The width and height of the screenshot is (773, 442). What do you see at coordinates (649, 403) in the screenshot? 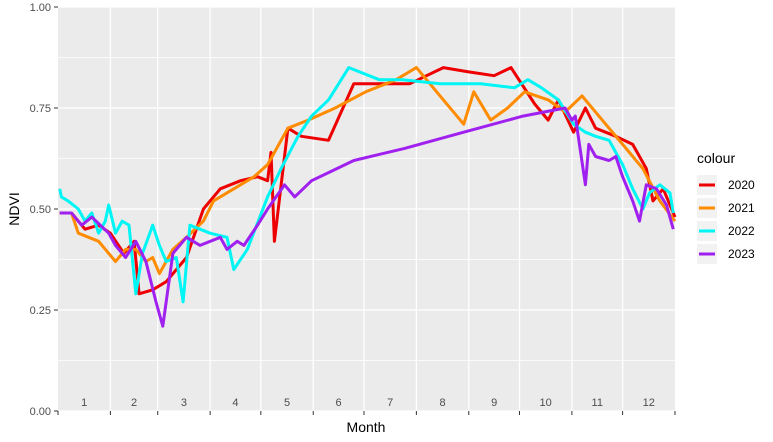
I see `month-label: 12` at bounding box center [649, 403].